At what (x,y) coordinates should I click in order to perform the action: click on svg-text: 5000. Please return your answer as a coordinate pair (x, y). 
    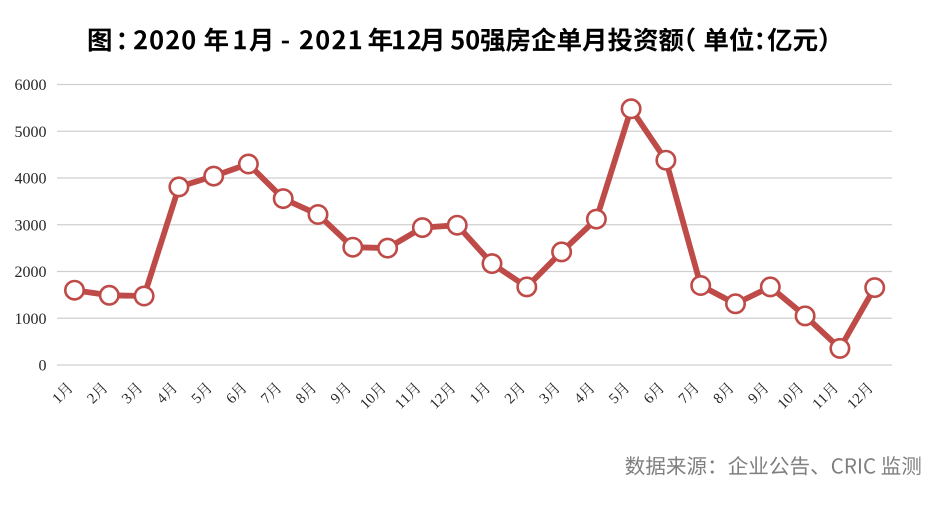
    Looking at the image, I should click on (31, 132).